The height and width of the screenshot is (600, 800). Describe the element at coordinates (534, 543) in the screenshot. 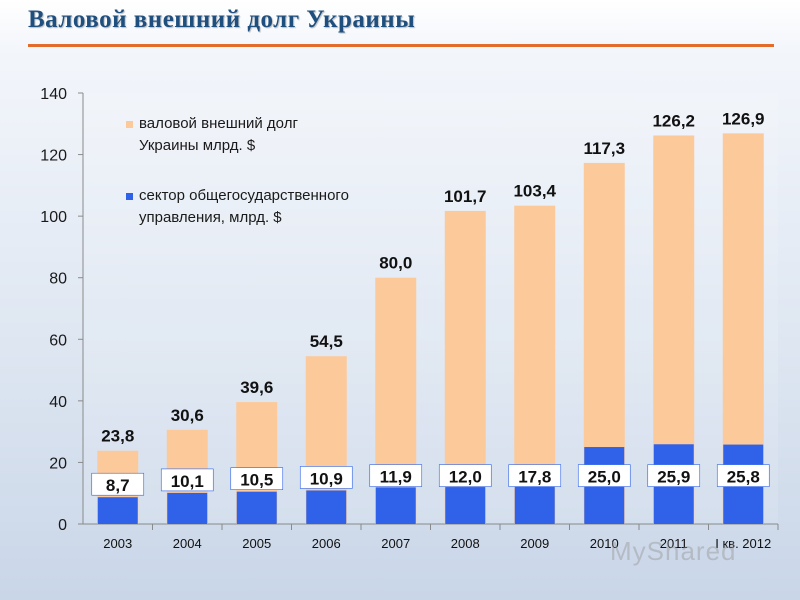

I see `x-tick-label: 2009` at that location.